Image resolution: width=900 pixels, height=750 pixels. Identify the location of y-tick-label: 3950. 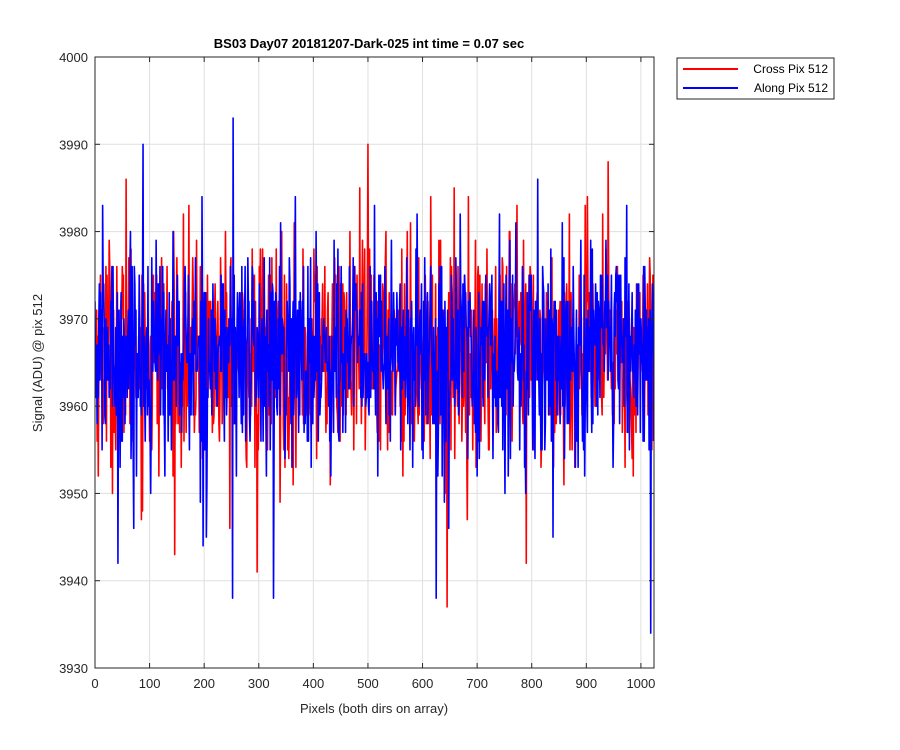
(73, 493).